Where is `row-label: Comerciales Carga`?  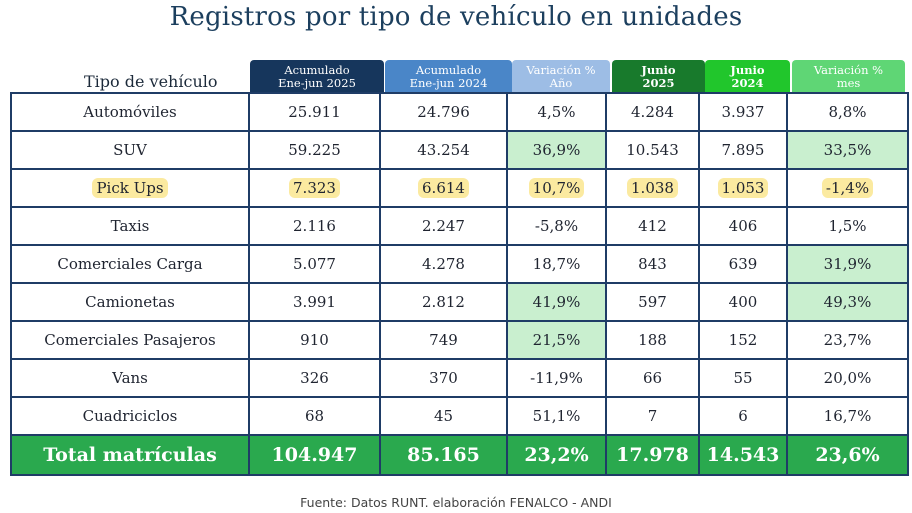
row-label: Comerciales Carga is located at coordinates (130, 264).